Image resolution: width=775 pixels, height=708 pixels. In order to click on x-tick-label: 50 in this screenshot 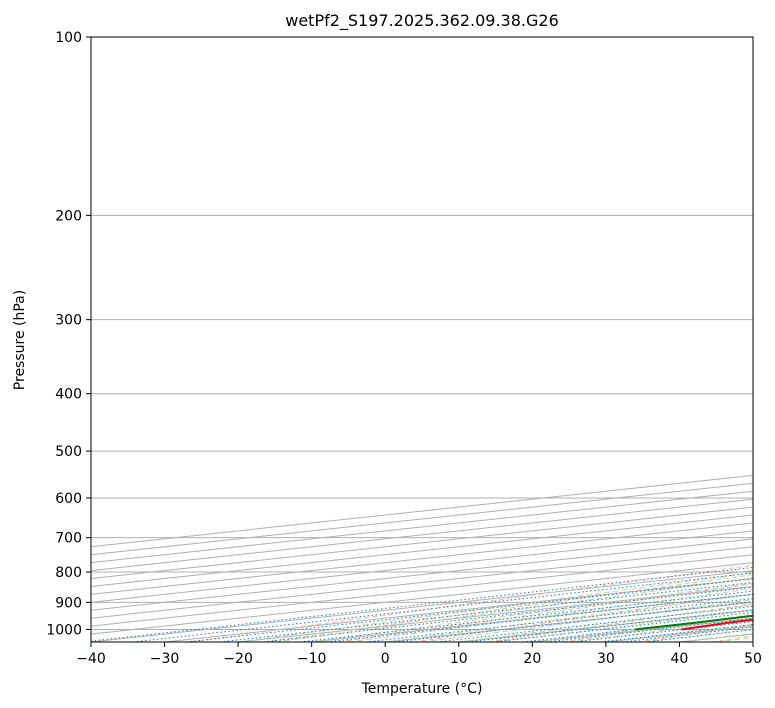, I will do `click(753, 659)`.